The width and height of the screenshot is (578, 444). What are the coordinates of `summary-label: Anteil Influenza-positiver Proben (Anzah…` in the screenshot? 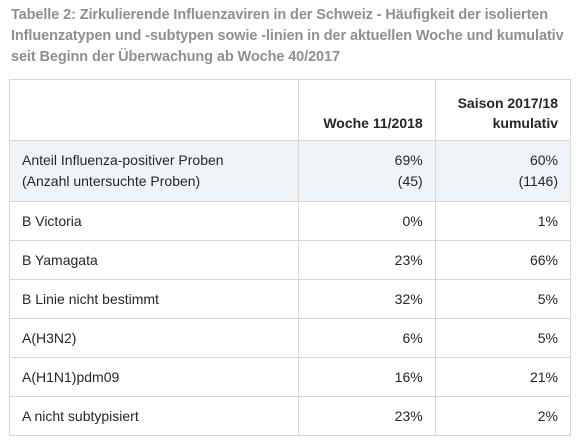 It's located at (154, 171).